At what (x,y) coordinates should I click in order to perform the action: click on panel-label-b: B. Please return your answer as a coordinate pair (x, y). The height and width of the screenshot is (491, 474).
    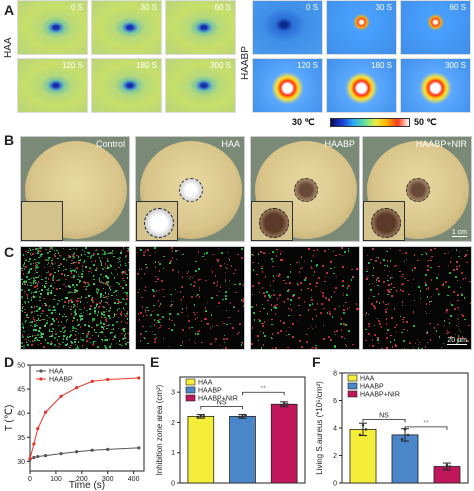
    Looking at the image, I should click on (9, 140).